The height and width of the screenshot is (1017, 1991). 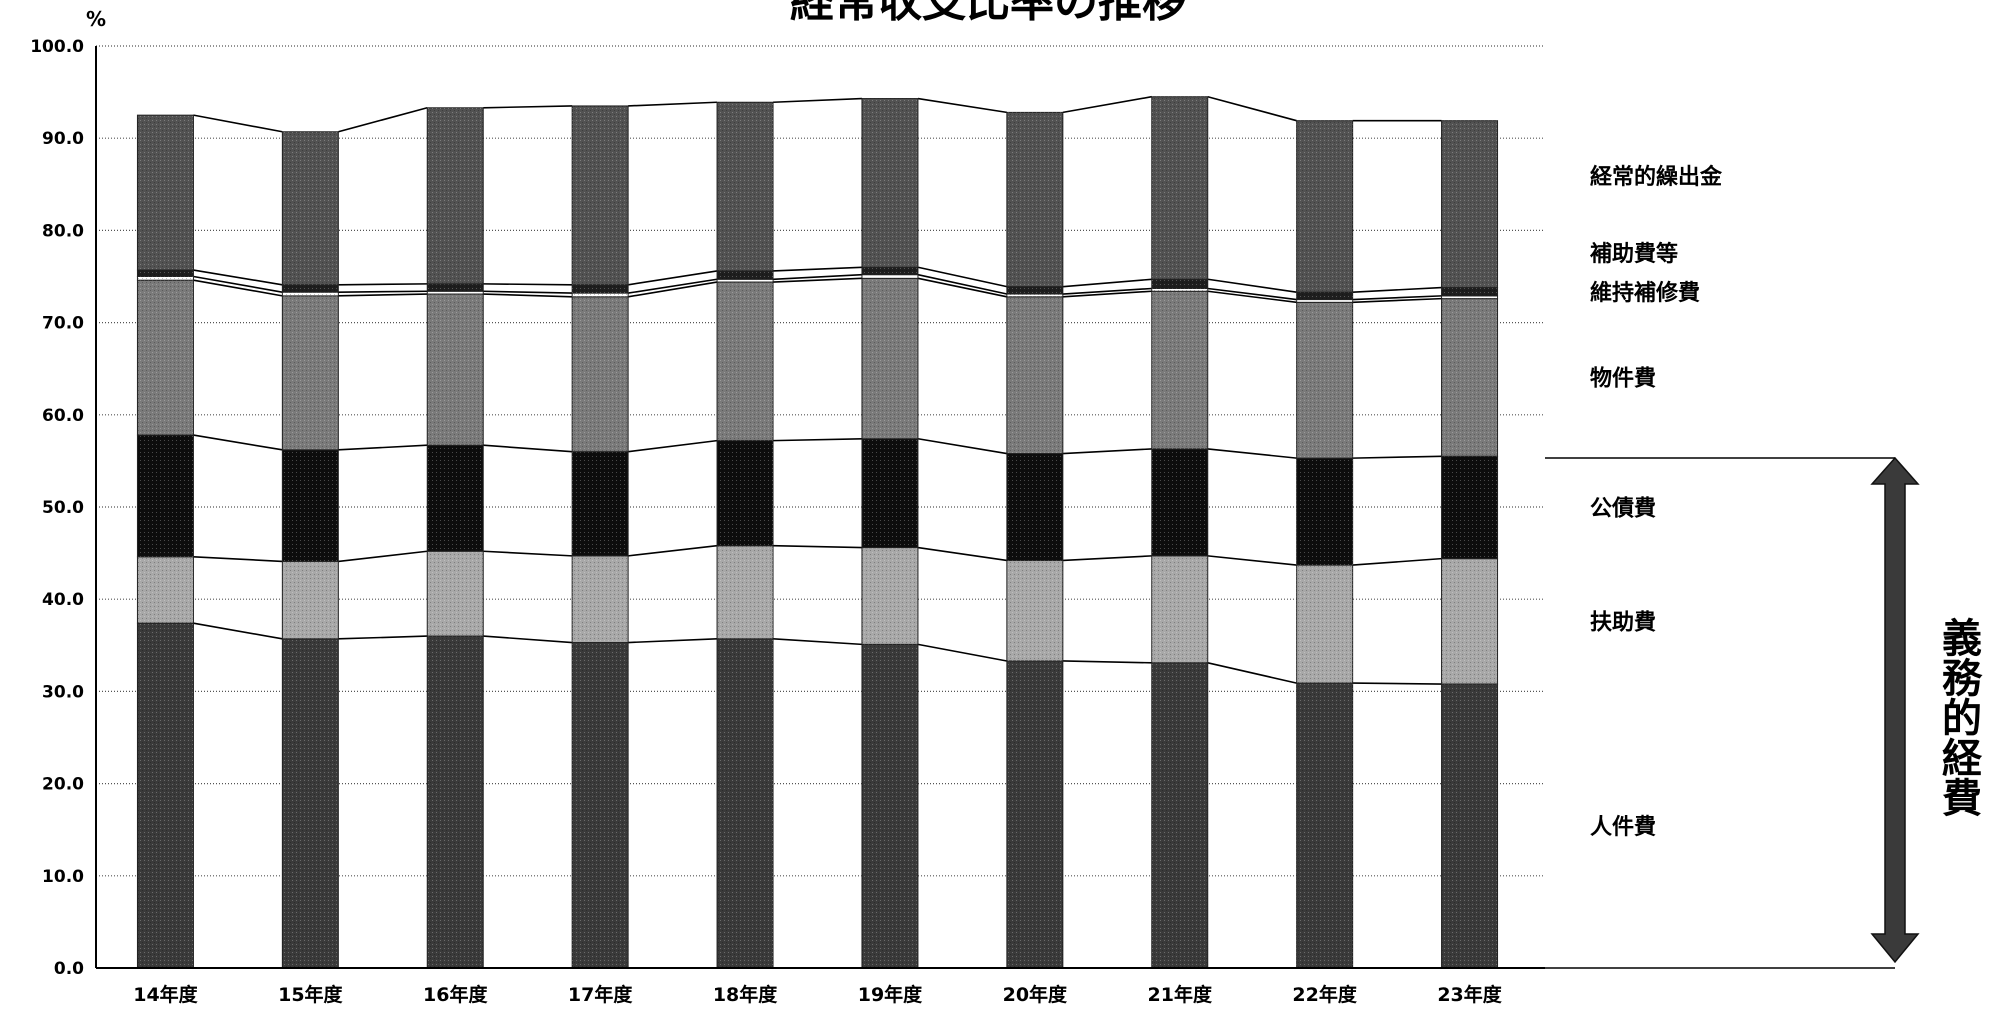 I want to click on chart-title: 経常収支比率の推移, so click(x=988, y=13).